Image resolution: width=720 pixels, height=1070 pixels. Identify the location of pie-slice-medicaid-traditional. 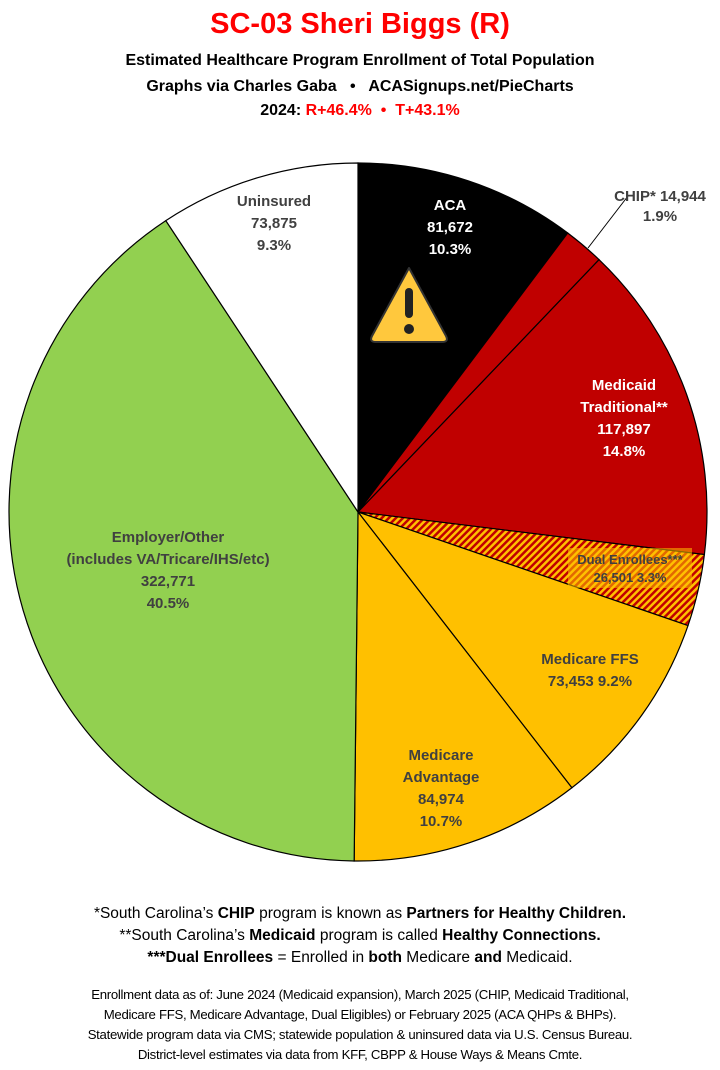
(532, 407).